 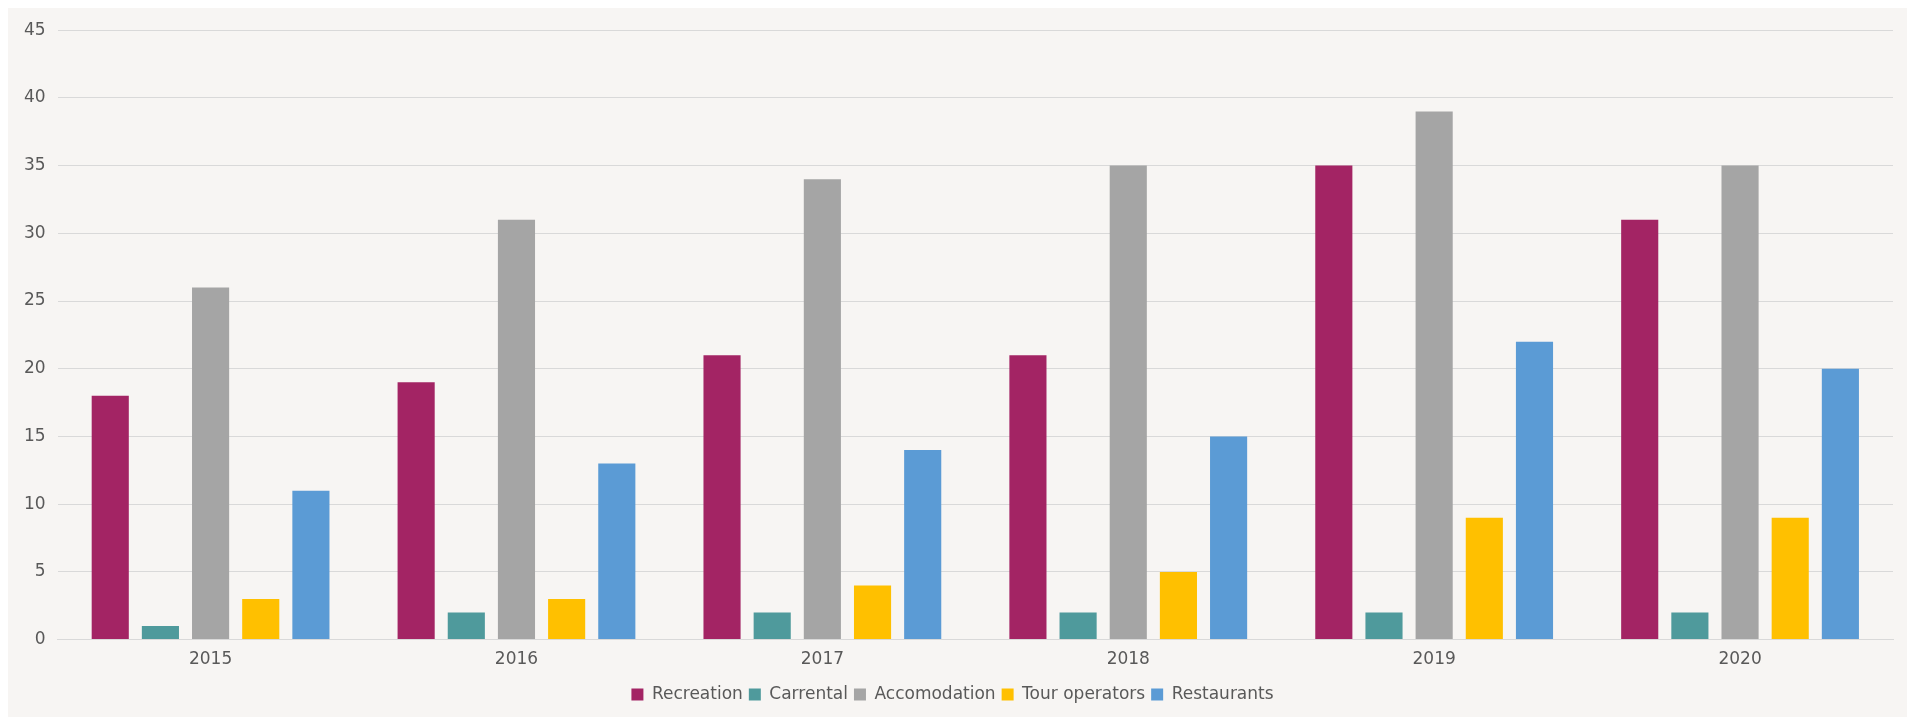 What do you see at coordinates (697, 692) in the screenshot?
I see `legend-label: Recreation` at bounding box center [697, 692].